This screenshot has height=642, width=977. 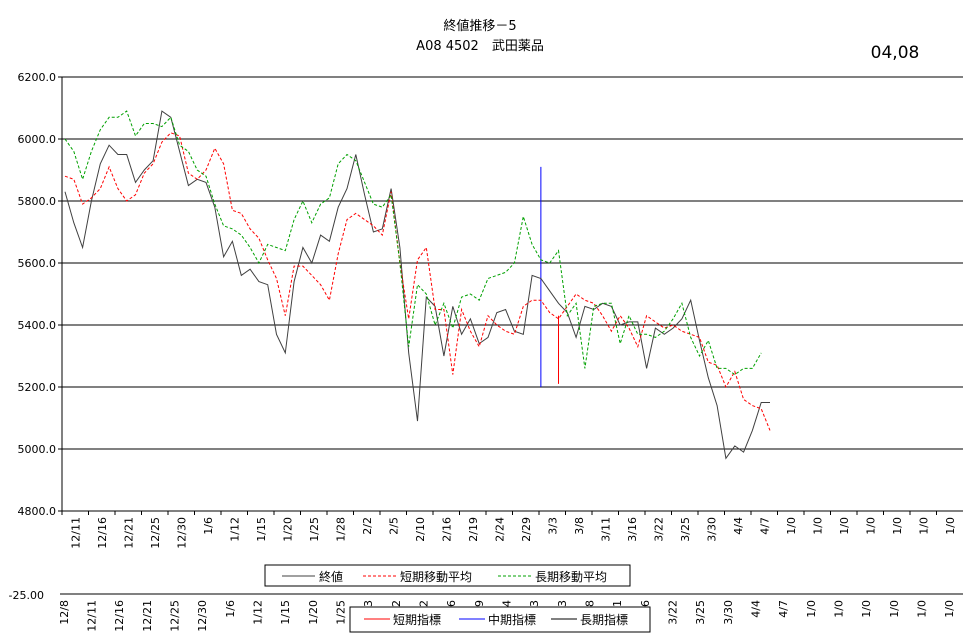 I want to click on y-tick-label: 6200.0, so click(x=37, y=77).